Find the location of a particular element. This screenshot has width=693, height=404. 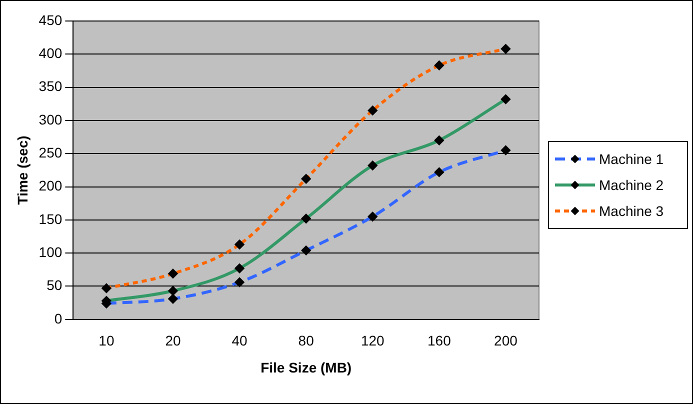

y-tick-label: 350 is located at coordinates (50, 86).